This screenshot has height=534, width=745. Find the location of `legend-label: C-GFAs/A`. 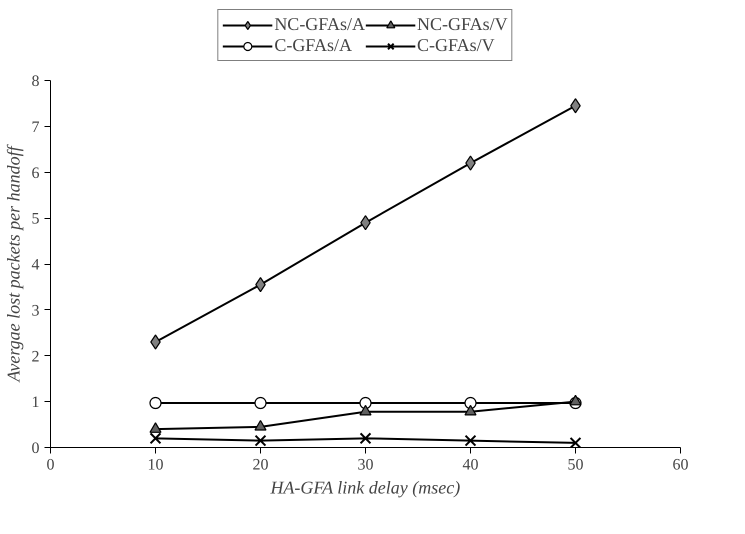

legend-label: C-GFAs/A is located at coordinates (313, 45).